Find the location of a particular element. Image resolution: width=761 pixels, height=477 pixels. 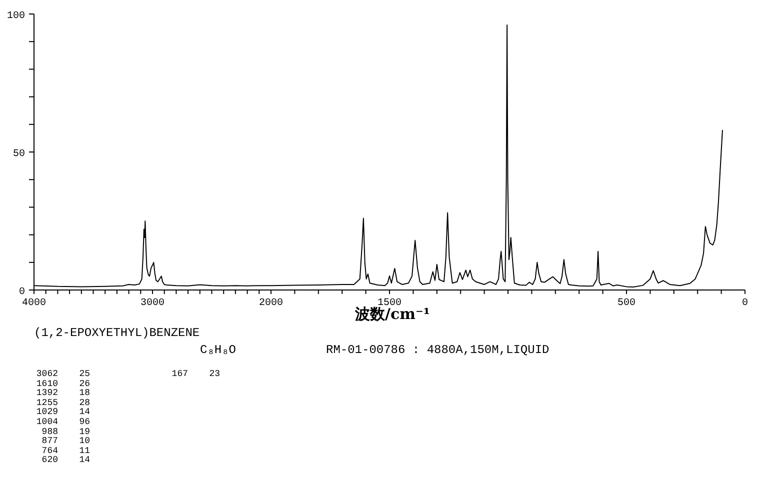

text: 1004 96 is located at coordinates (63, 422).